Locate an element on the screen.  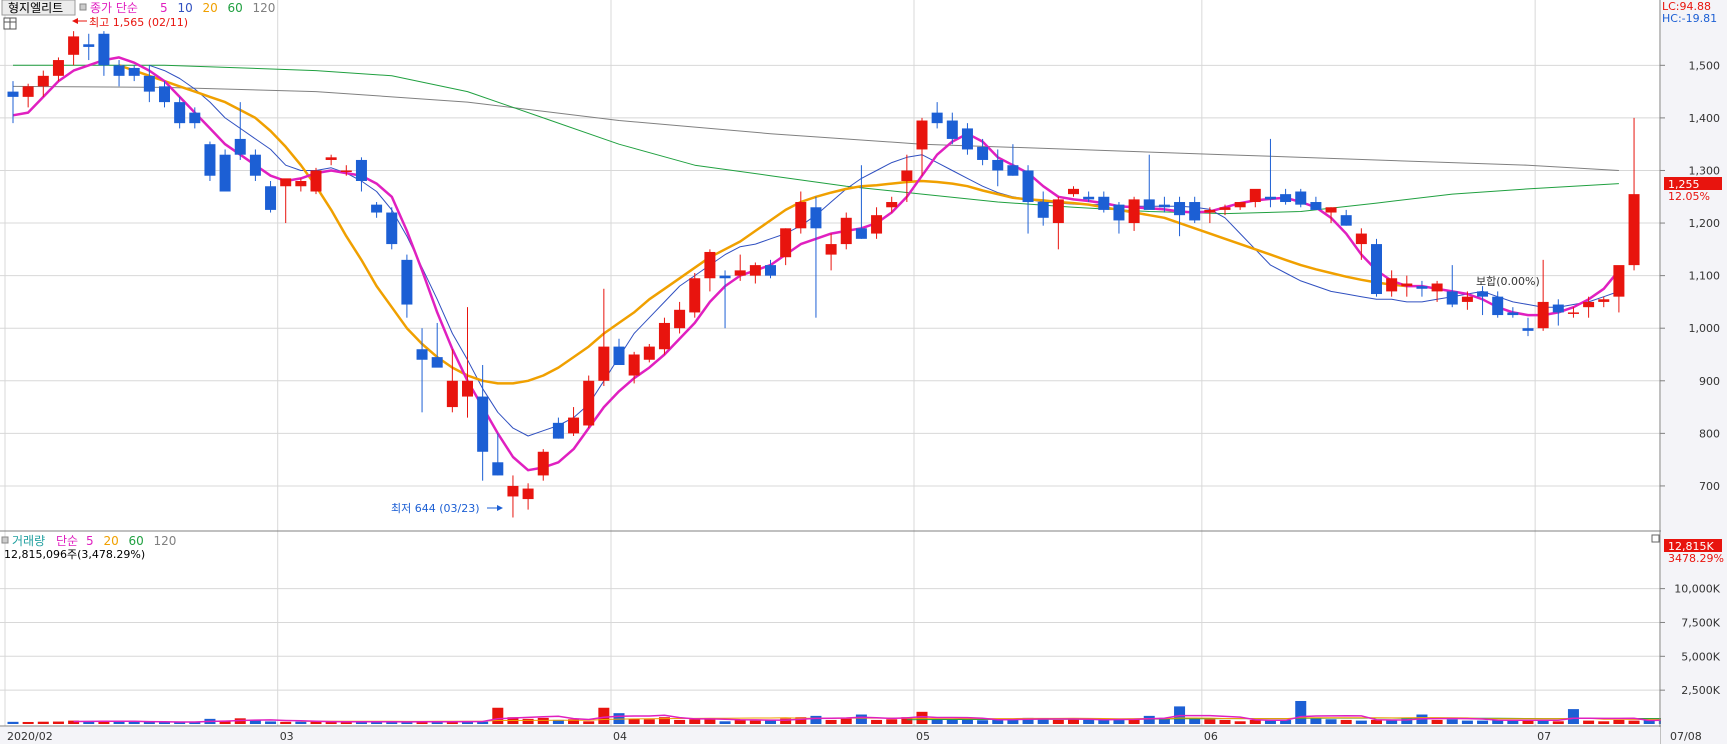
volume-legend-periods: 5 20 60 120 is located at coordinates (131, 541).